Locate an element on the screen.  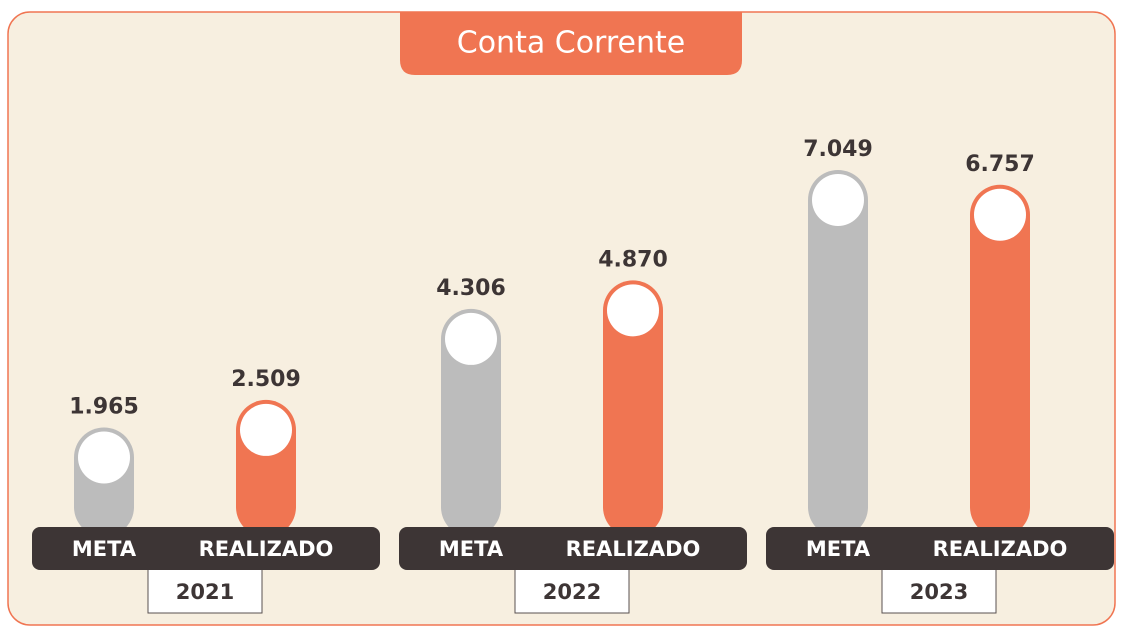
x-tick-label: 2023 is located at coordinates (939, 592).